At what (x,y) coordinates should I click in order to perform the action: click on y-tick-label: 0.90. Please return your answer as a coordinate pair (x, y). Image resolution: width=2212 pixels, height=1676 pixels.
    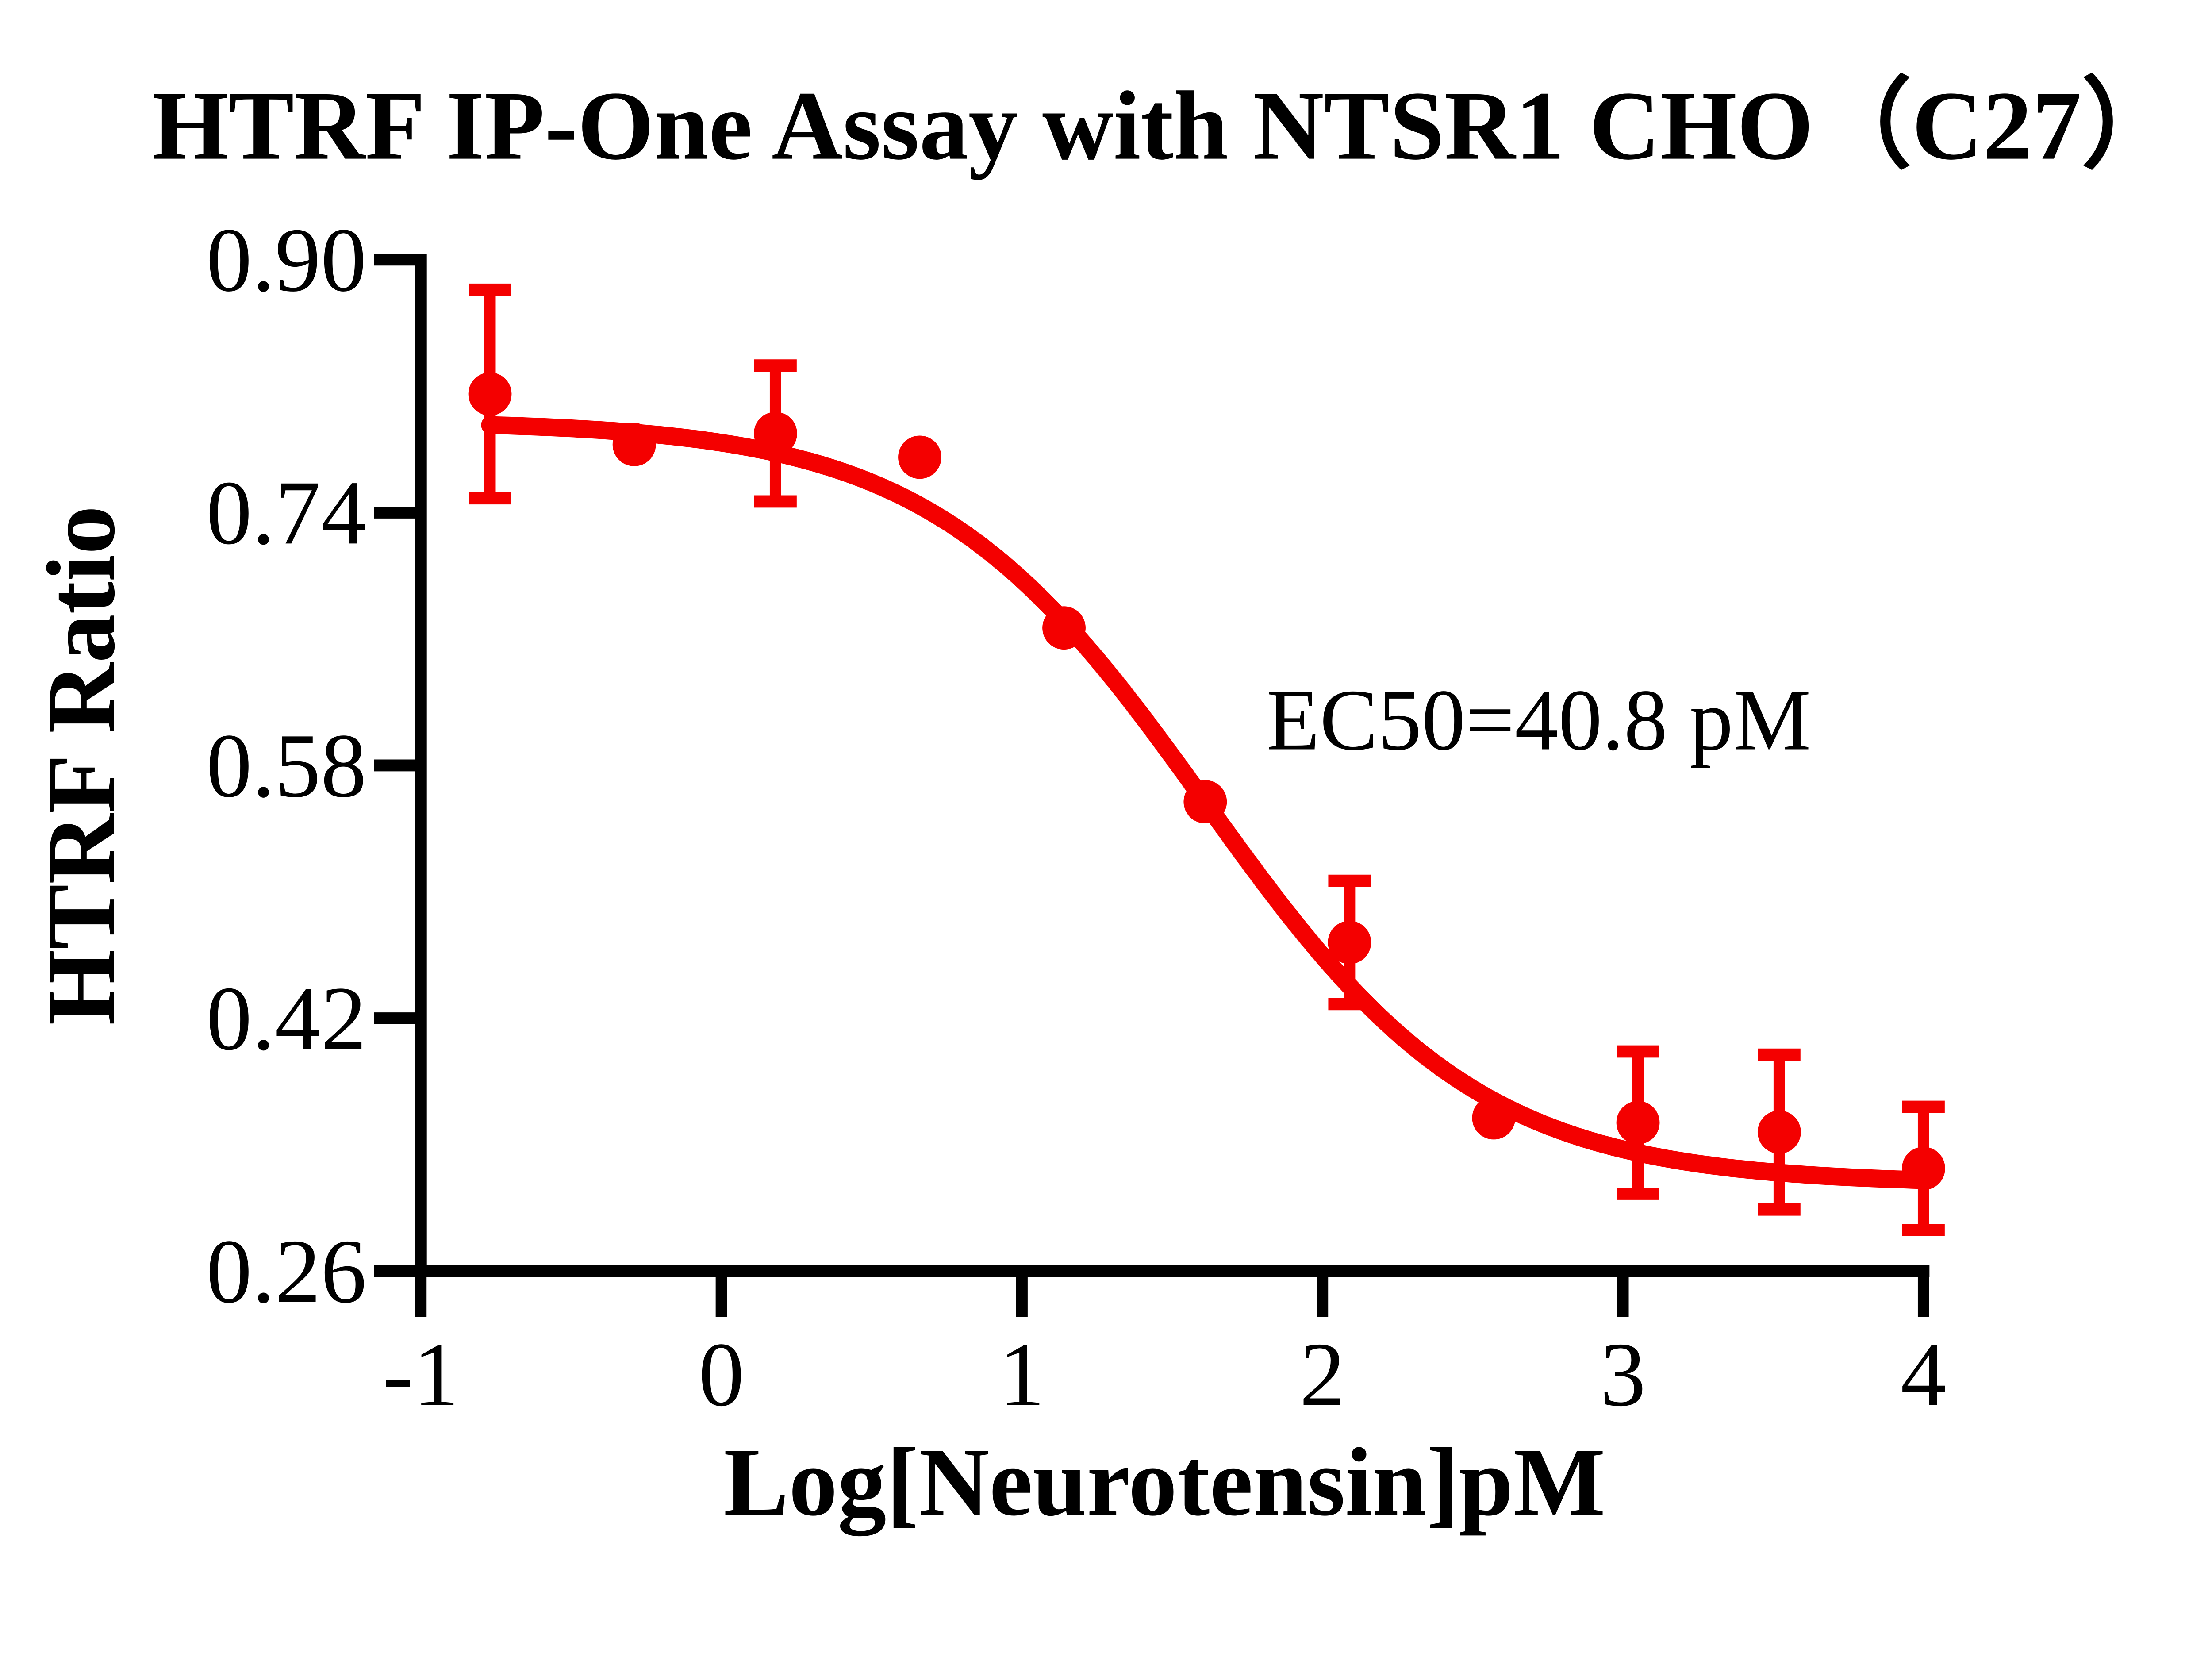
    Looking at the image, I should click on (286, 260).